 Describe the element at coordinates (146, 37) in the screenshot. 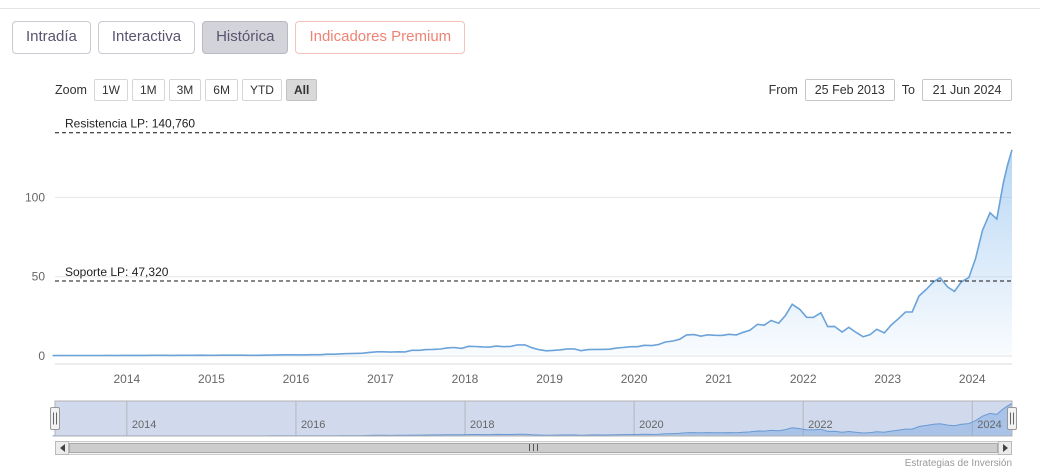

I see `tab-interactiva: Interactiva` at that location.